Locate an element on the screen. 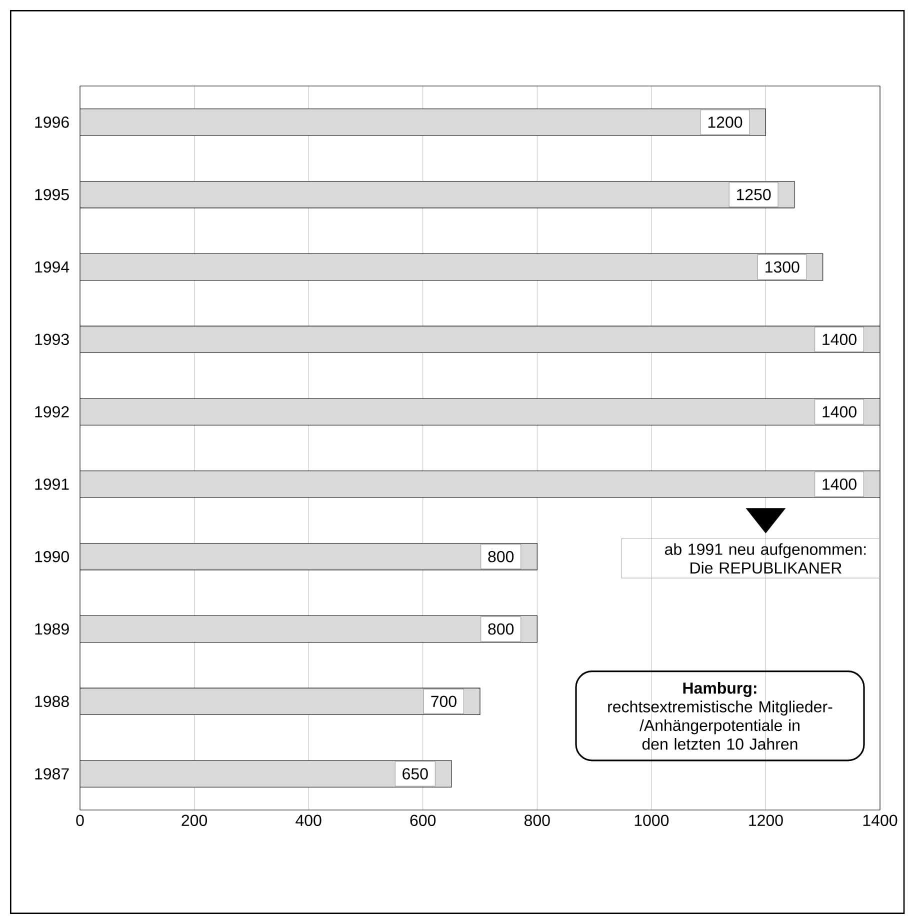 Image resolution: width=911 pixels, height=924 pixels. annotation: ab 1991 neu aufgenommen: Die REPUBLIKANER is located at coordinates (765, 558).